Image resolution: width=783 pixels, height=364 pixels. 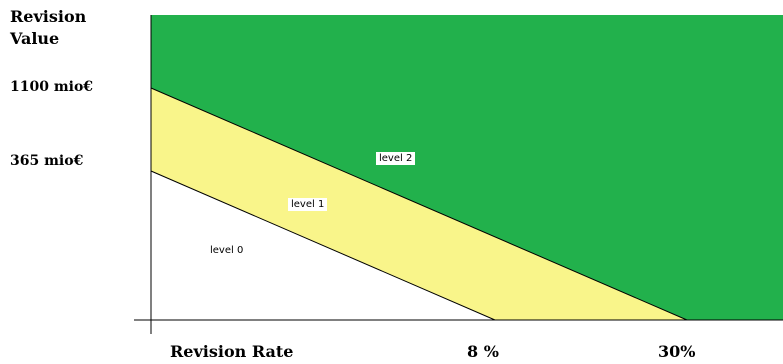 I want to click on level-1-label: level 1, so click(x=308, y=204).